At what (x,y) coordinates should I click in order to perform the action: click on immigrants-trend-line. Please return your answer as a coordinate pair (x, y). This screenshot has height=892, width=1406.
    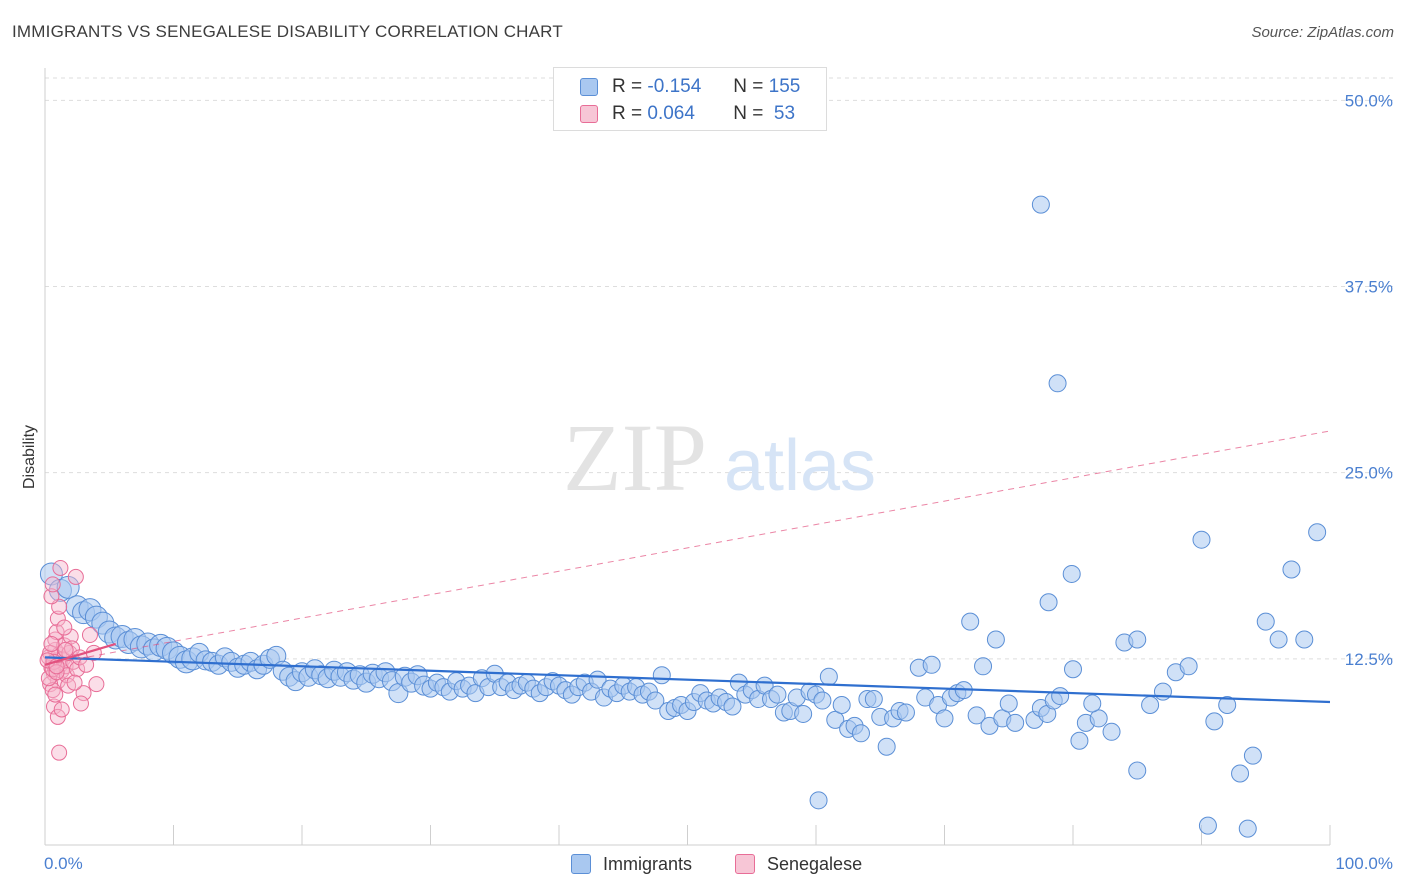
    Looking at the image, I should click on (687, 680).